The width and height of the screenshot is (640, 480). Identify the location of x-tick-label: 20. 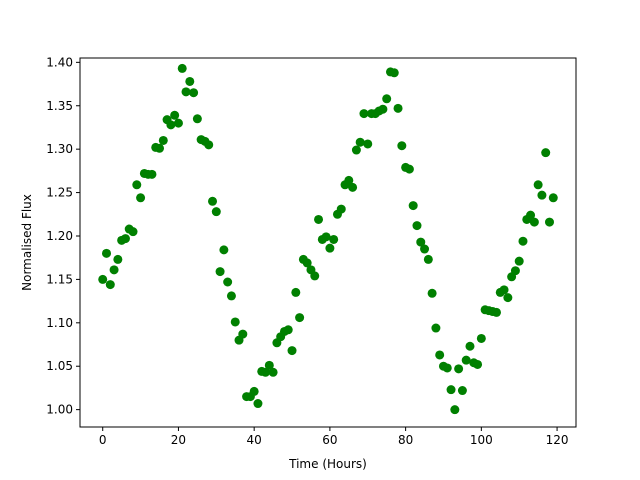
(178, 440).